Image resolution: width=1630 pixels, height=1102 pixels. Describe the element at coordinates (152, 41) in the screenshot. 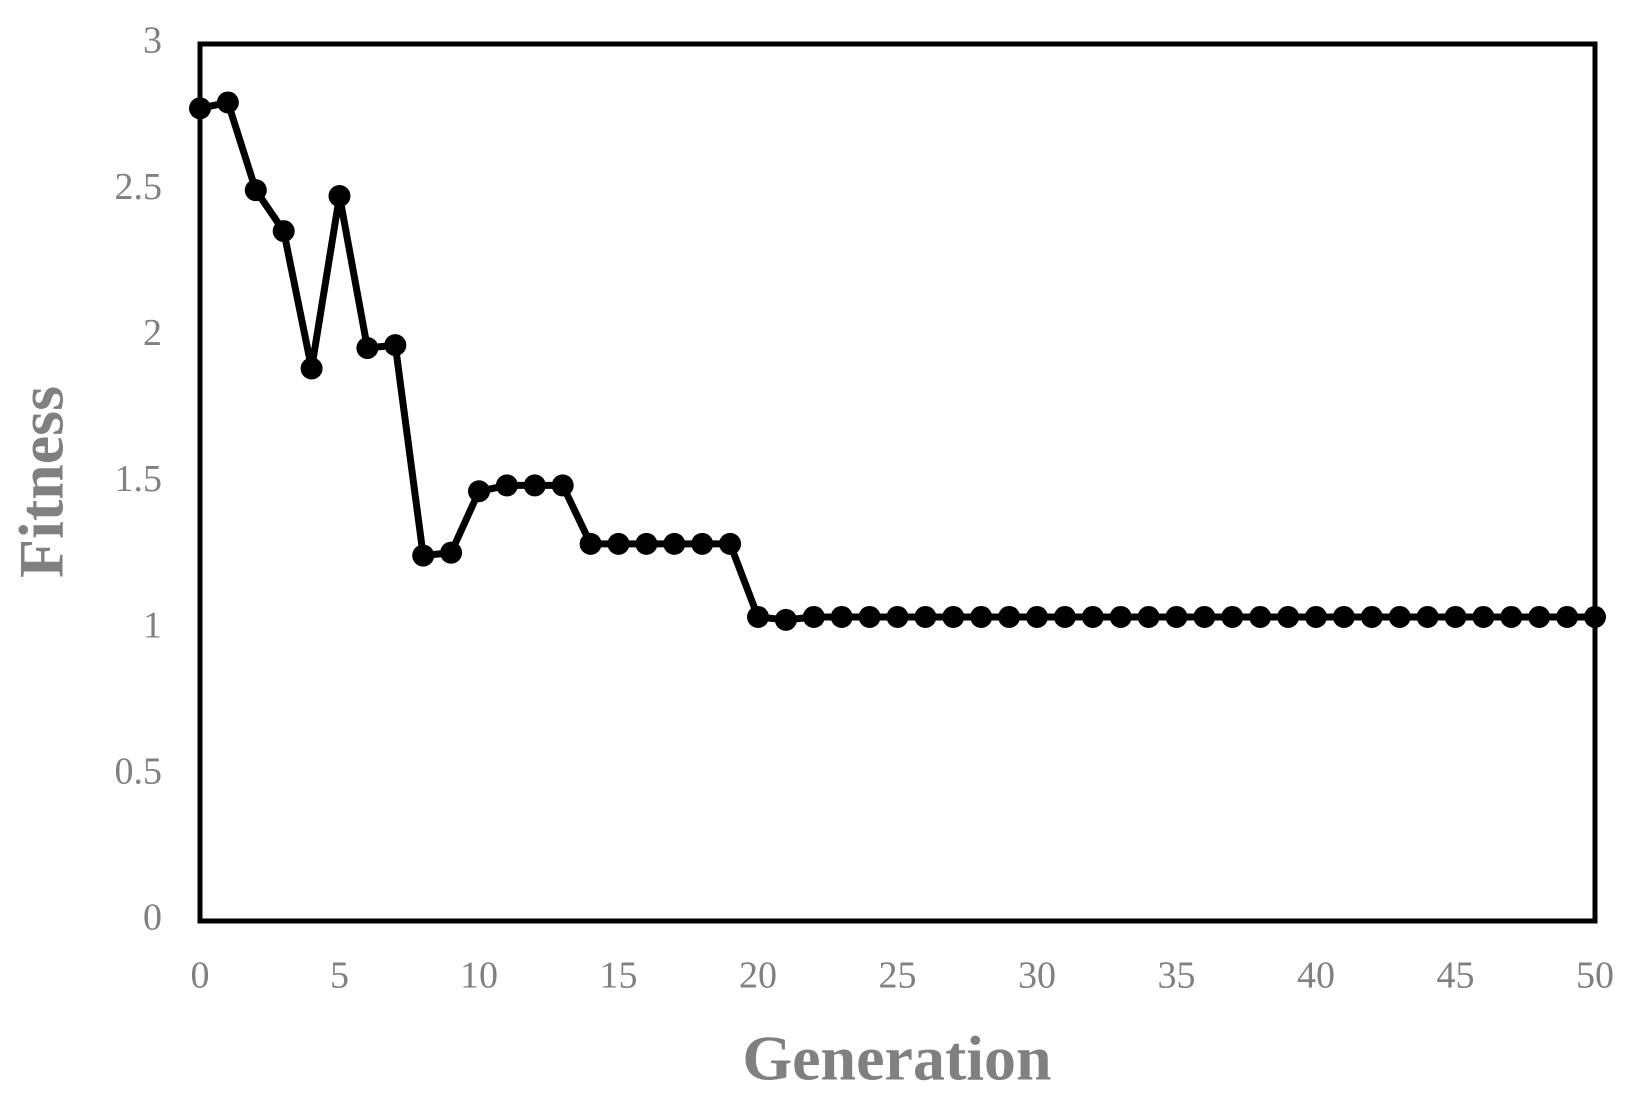

I see `y-tick-label: 3` at that location.